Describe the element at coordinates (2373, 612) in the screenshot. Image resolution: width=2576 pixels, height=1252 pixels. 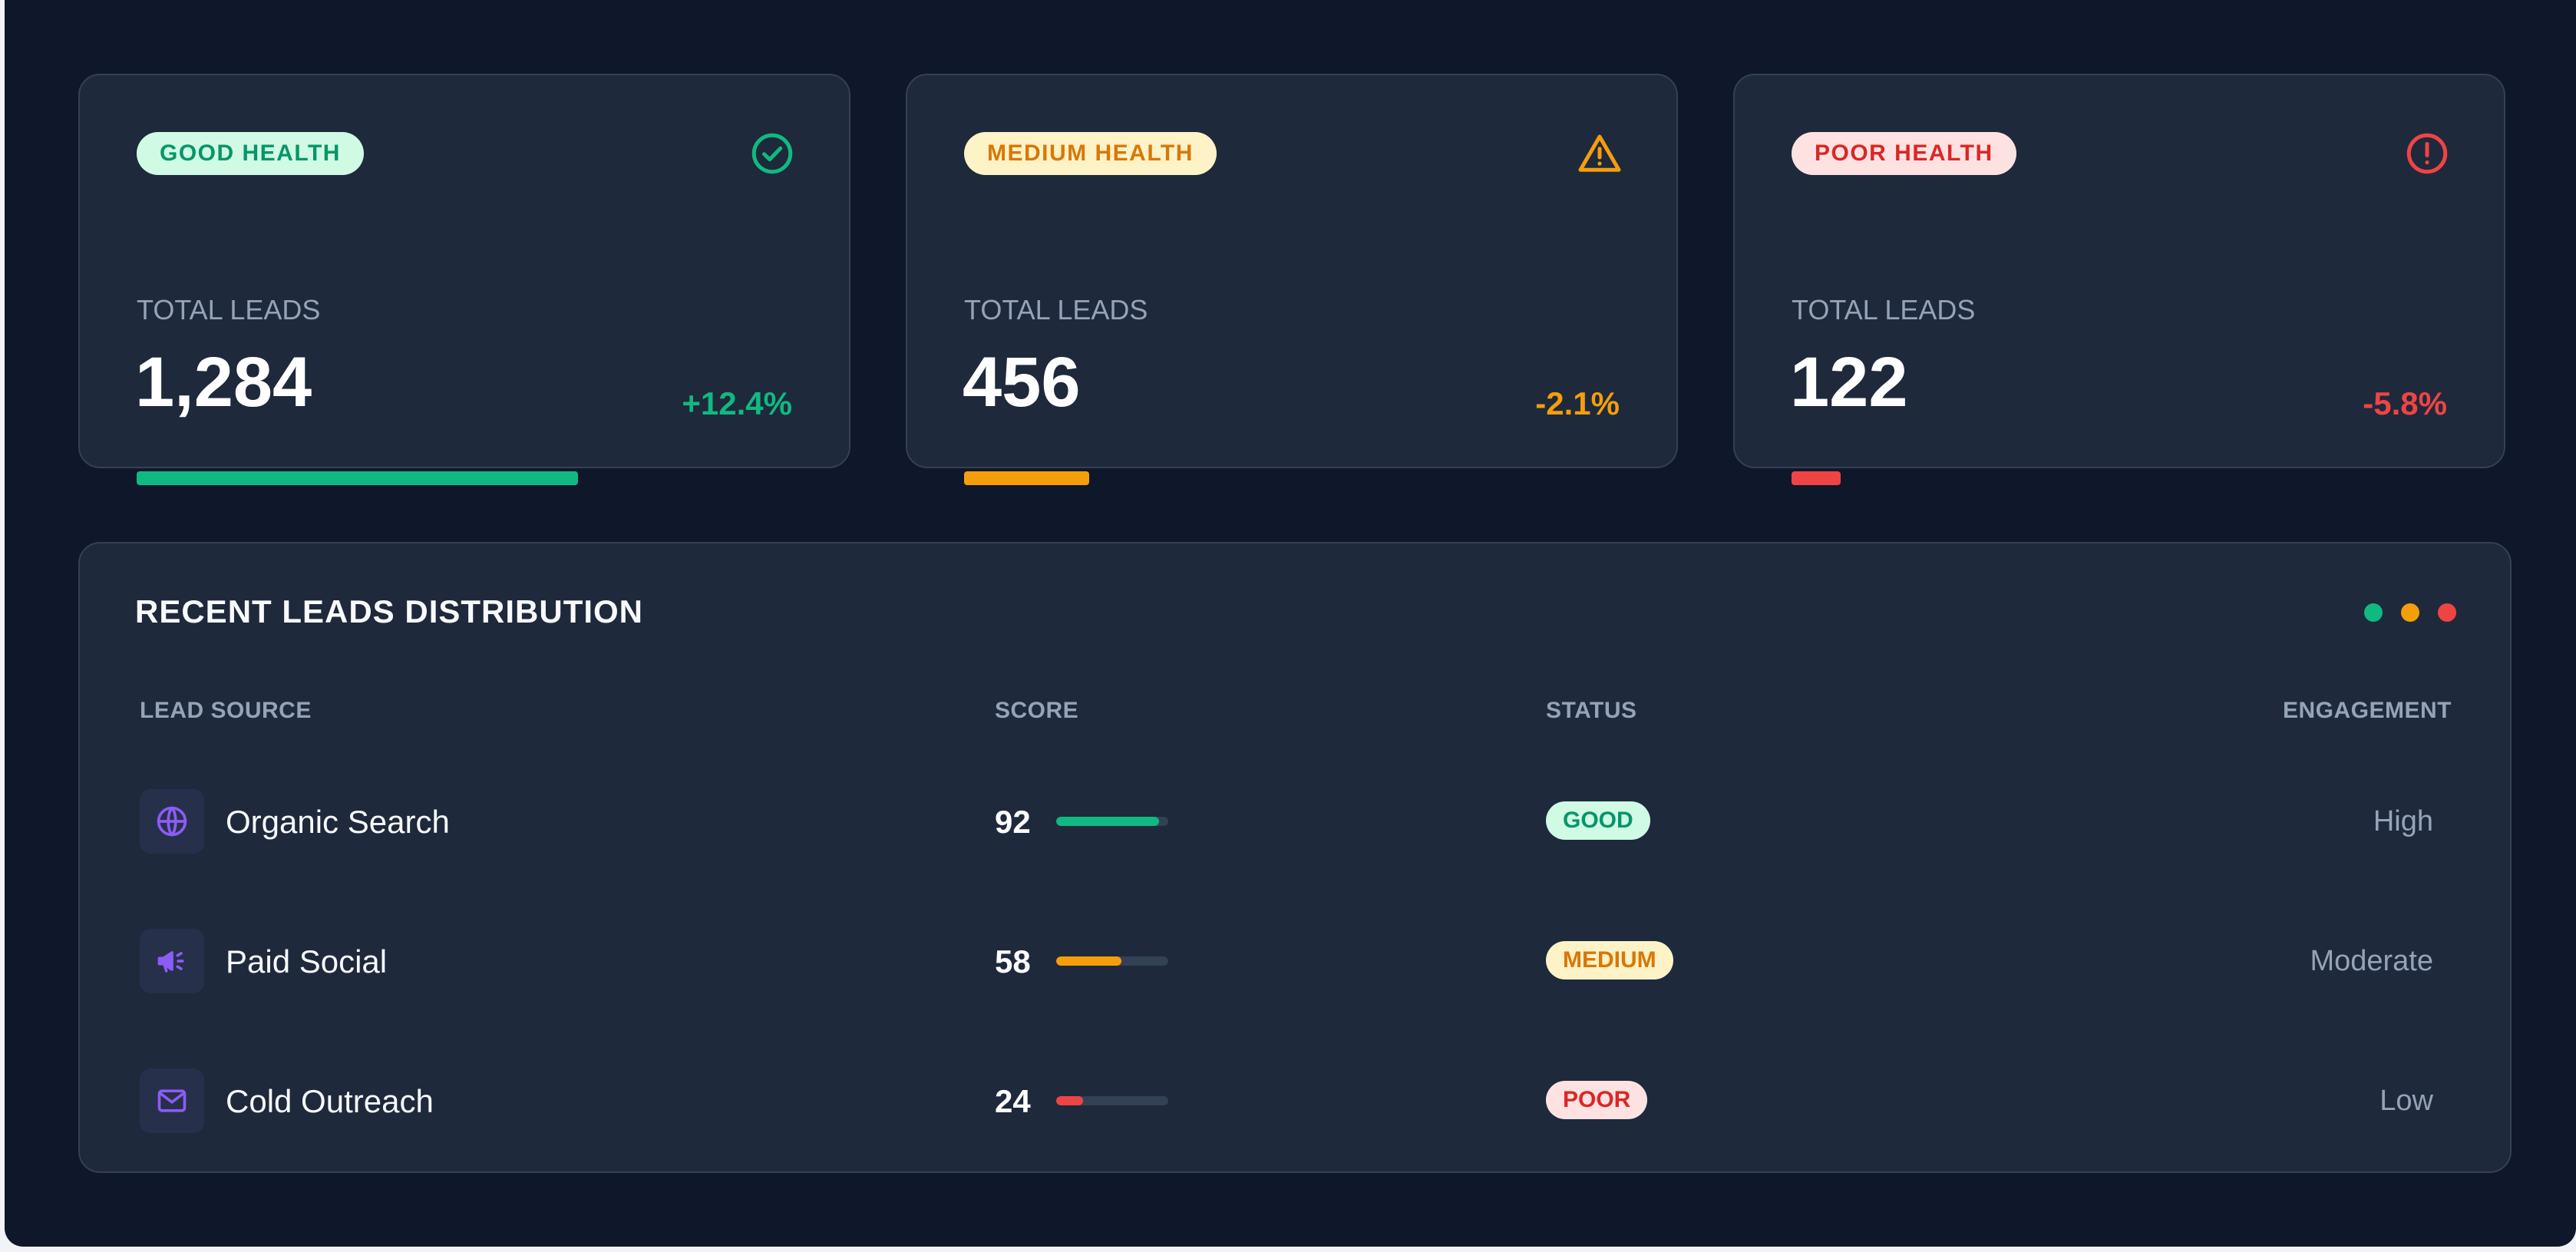
I see `good-dot` at that location.